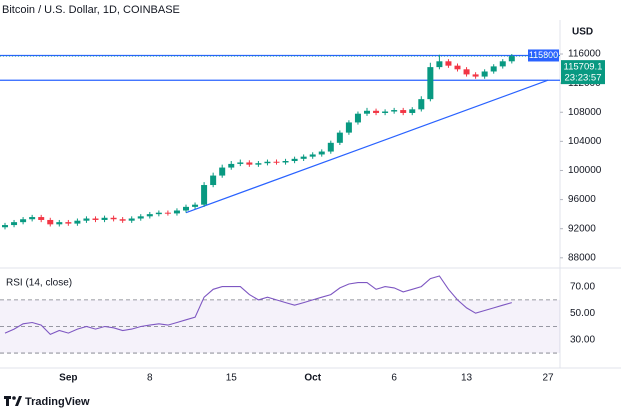 This screenshot has height=414, width=621. I want to click on currency-label: USD, so click(582, 32).